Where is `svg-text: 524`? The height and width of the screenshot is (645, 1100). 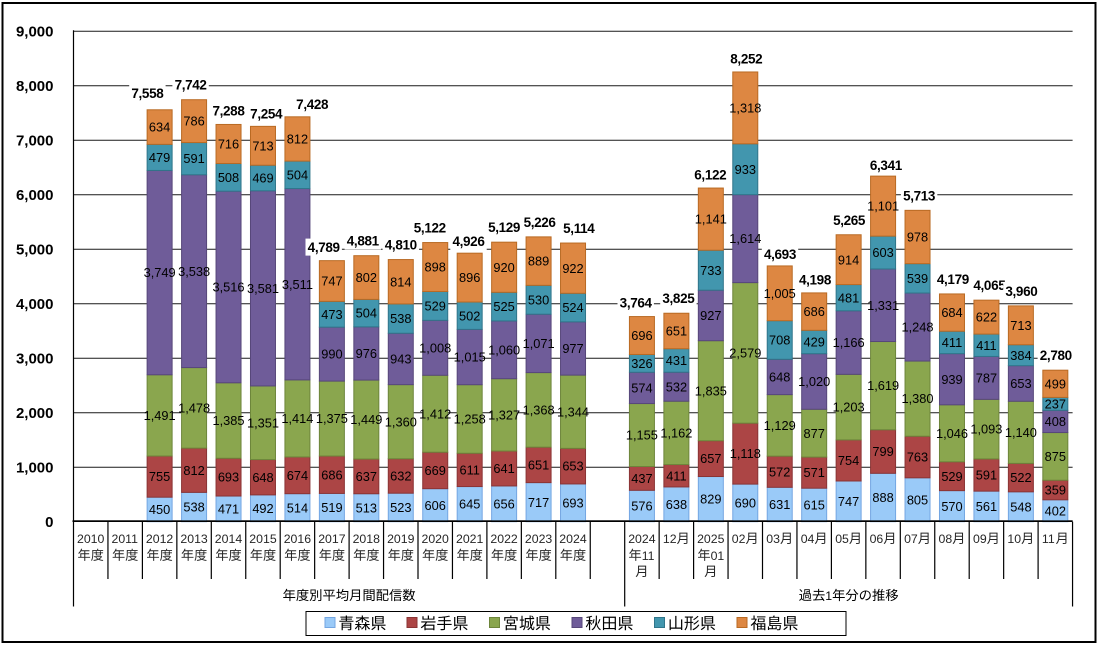
svg-text: 524 is located at coordinates (572, 307).